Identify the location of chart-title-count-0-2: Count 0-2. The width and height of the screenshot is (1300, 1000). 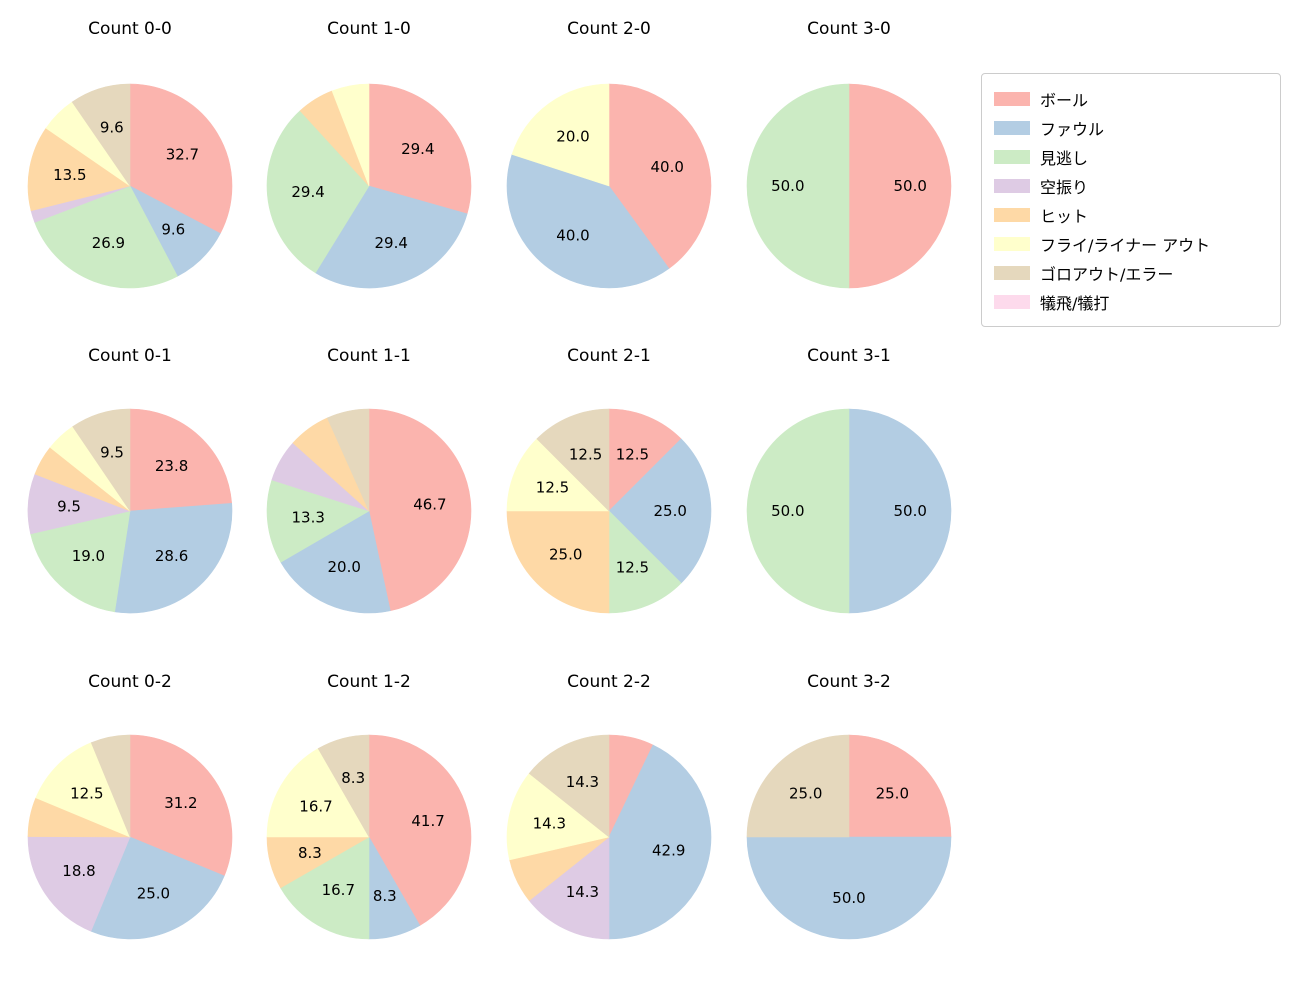
(130, 682).